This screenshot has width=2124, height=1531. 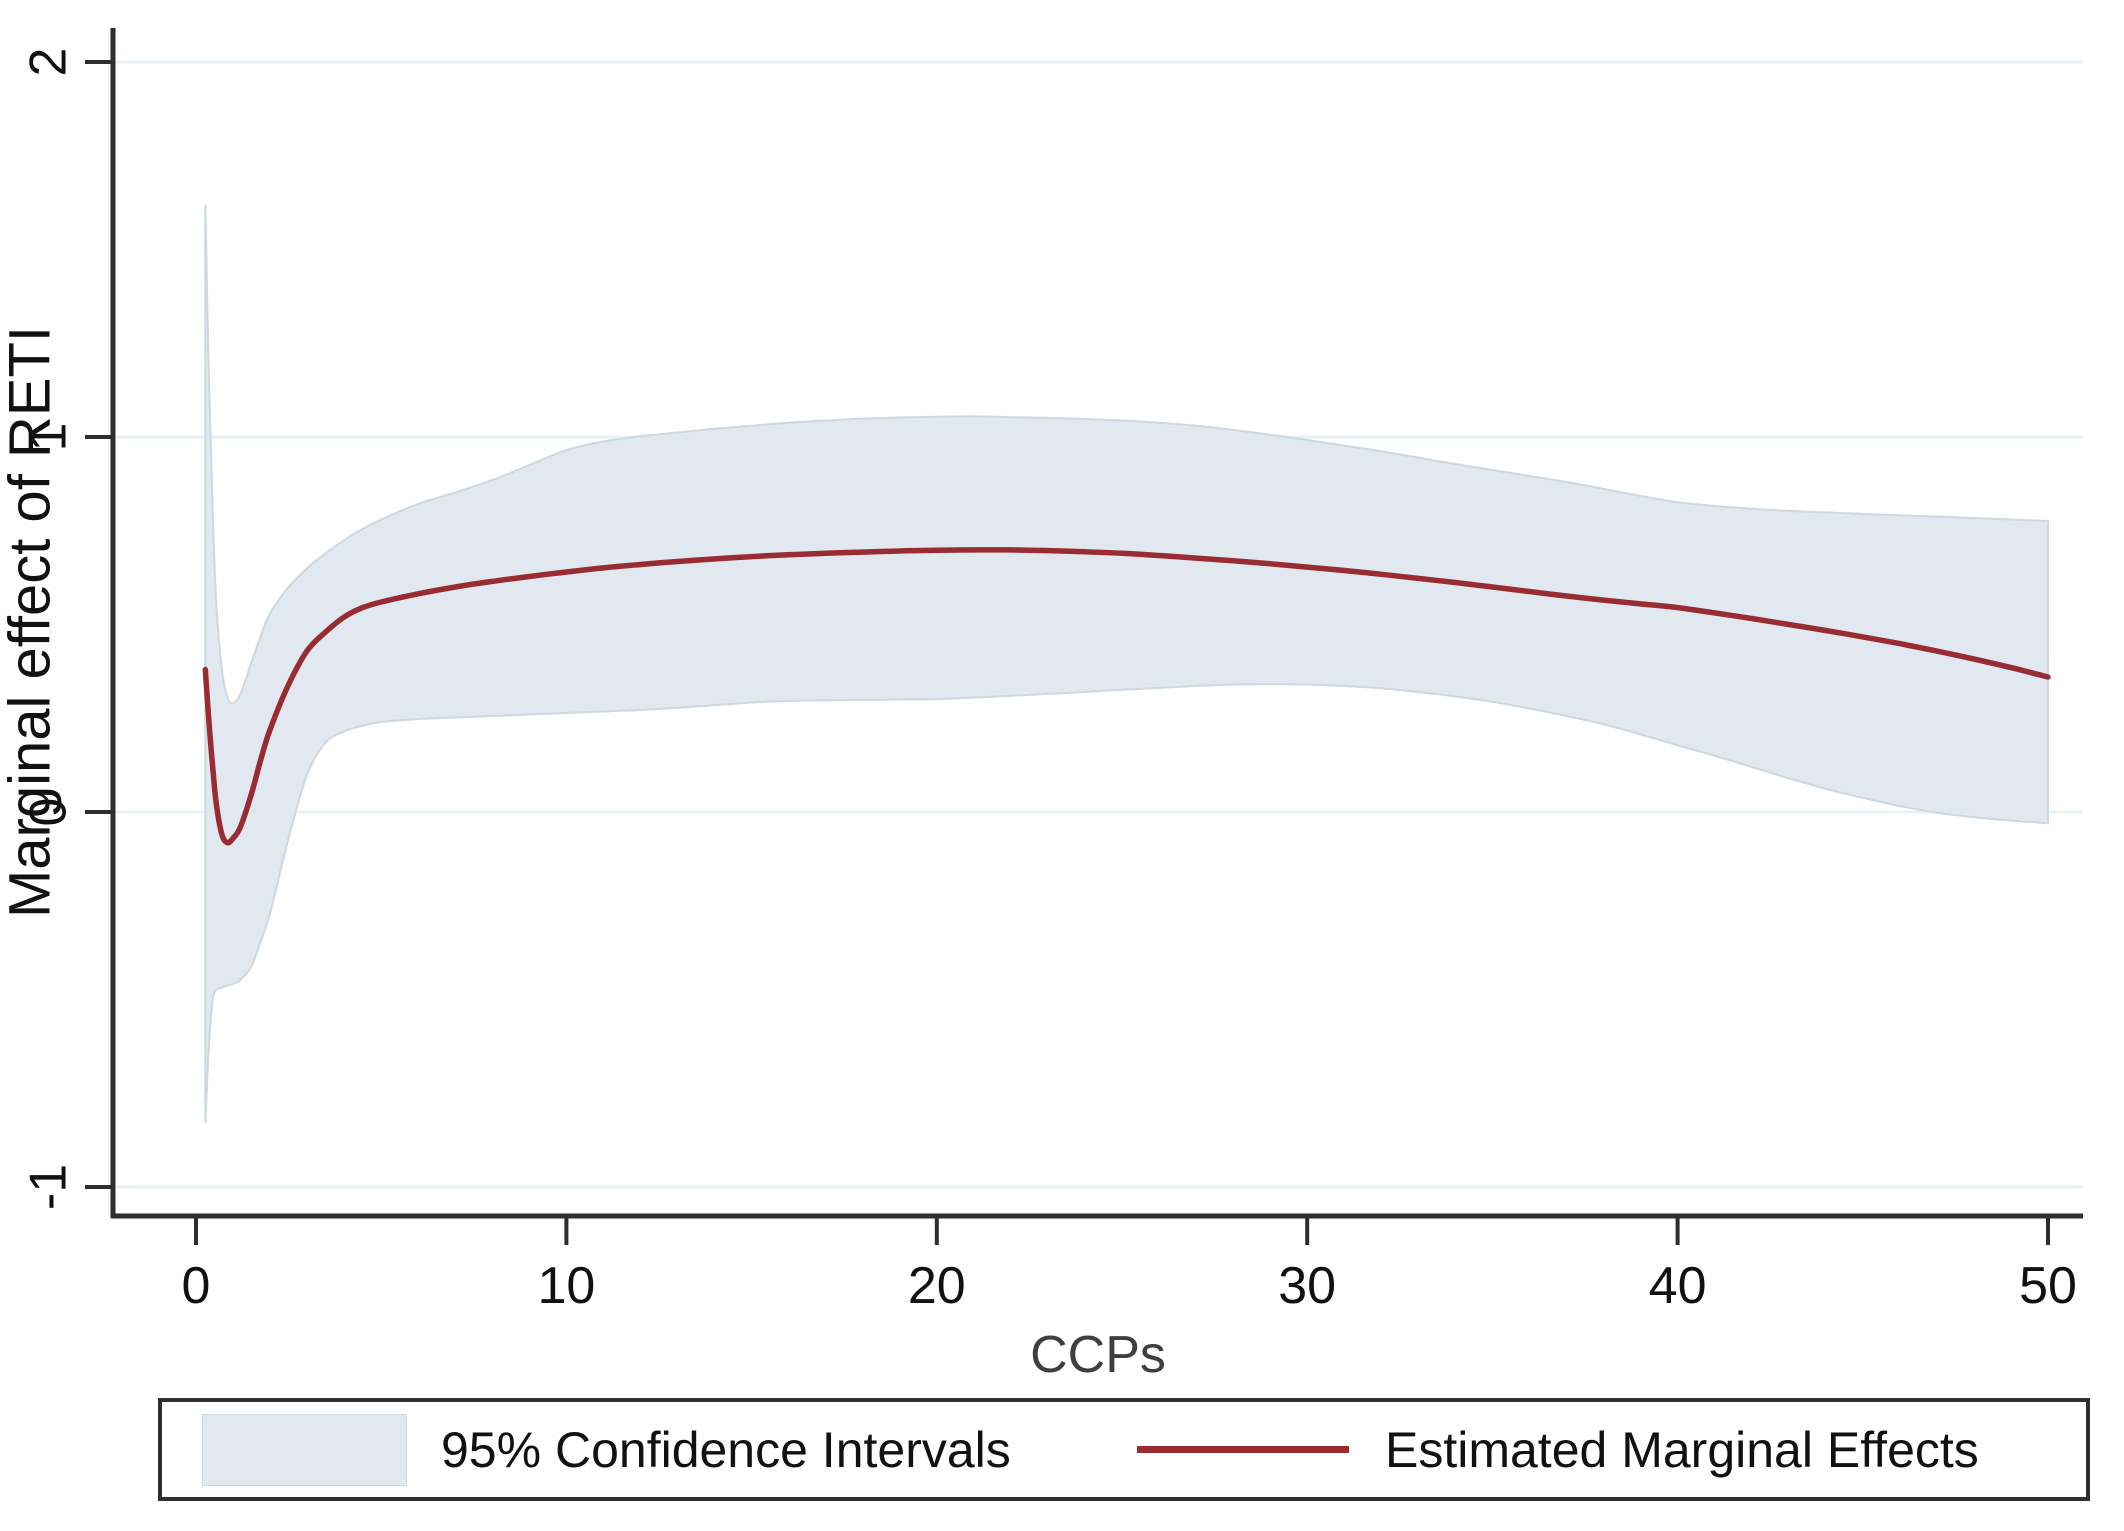 I want to click on x-tick-label-30: 30, so click(x=1307, y=1286).